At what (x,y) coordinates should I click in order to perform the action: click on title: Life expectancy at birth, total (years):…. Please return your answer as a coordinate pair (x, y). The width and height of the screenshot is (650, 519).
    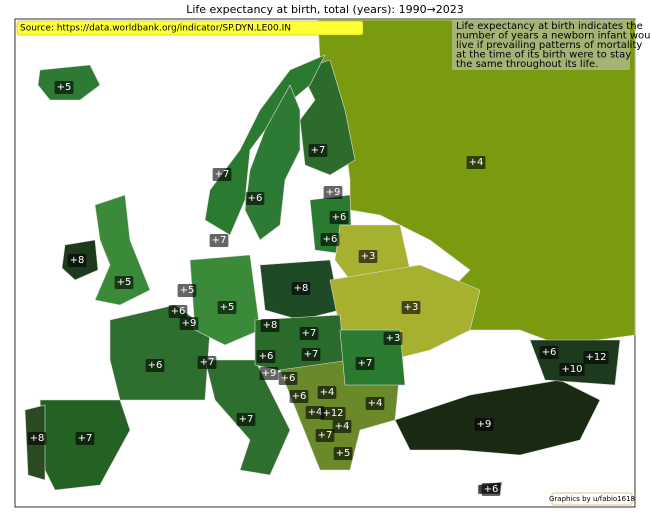
    Looking at the image, I should click on (325, 9).